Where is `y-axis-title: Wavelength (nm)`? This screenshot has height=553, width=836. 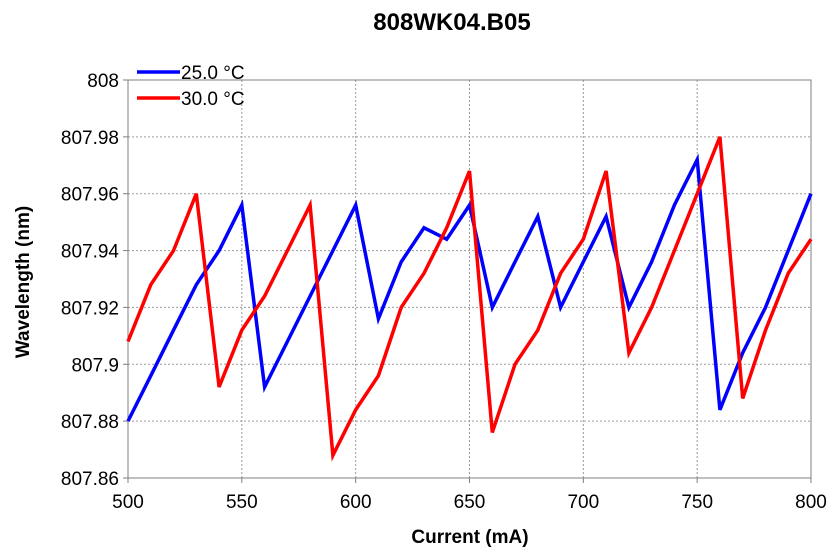 y-axis-title: Wavelength (nm) is located at coordinates (23, 282).